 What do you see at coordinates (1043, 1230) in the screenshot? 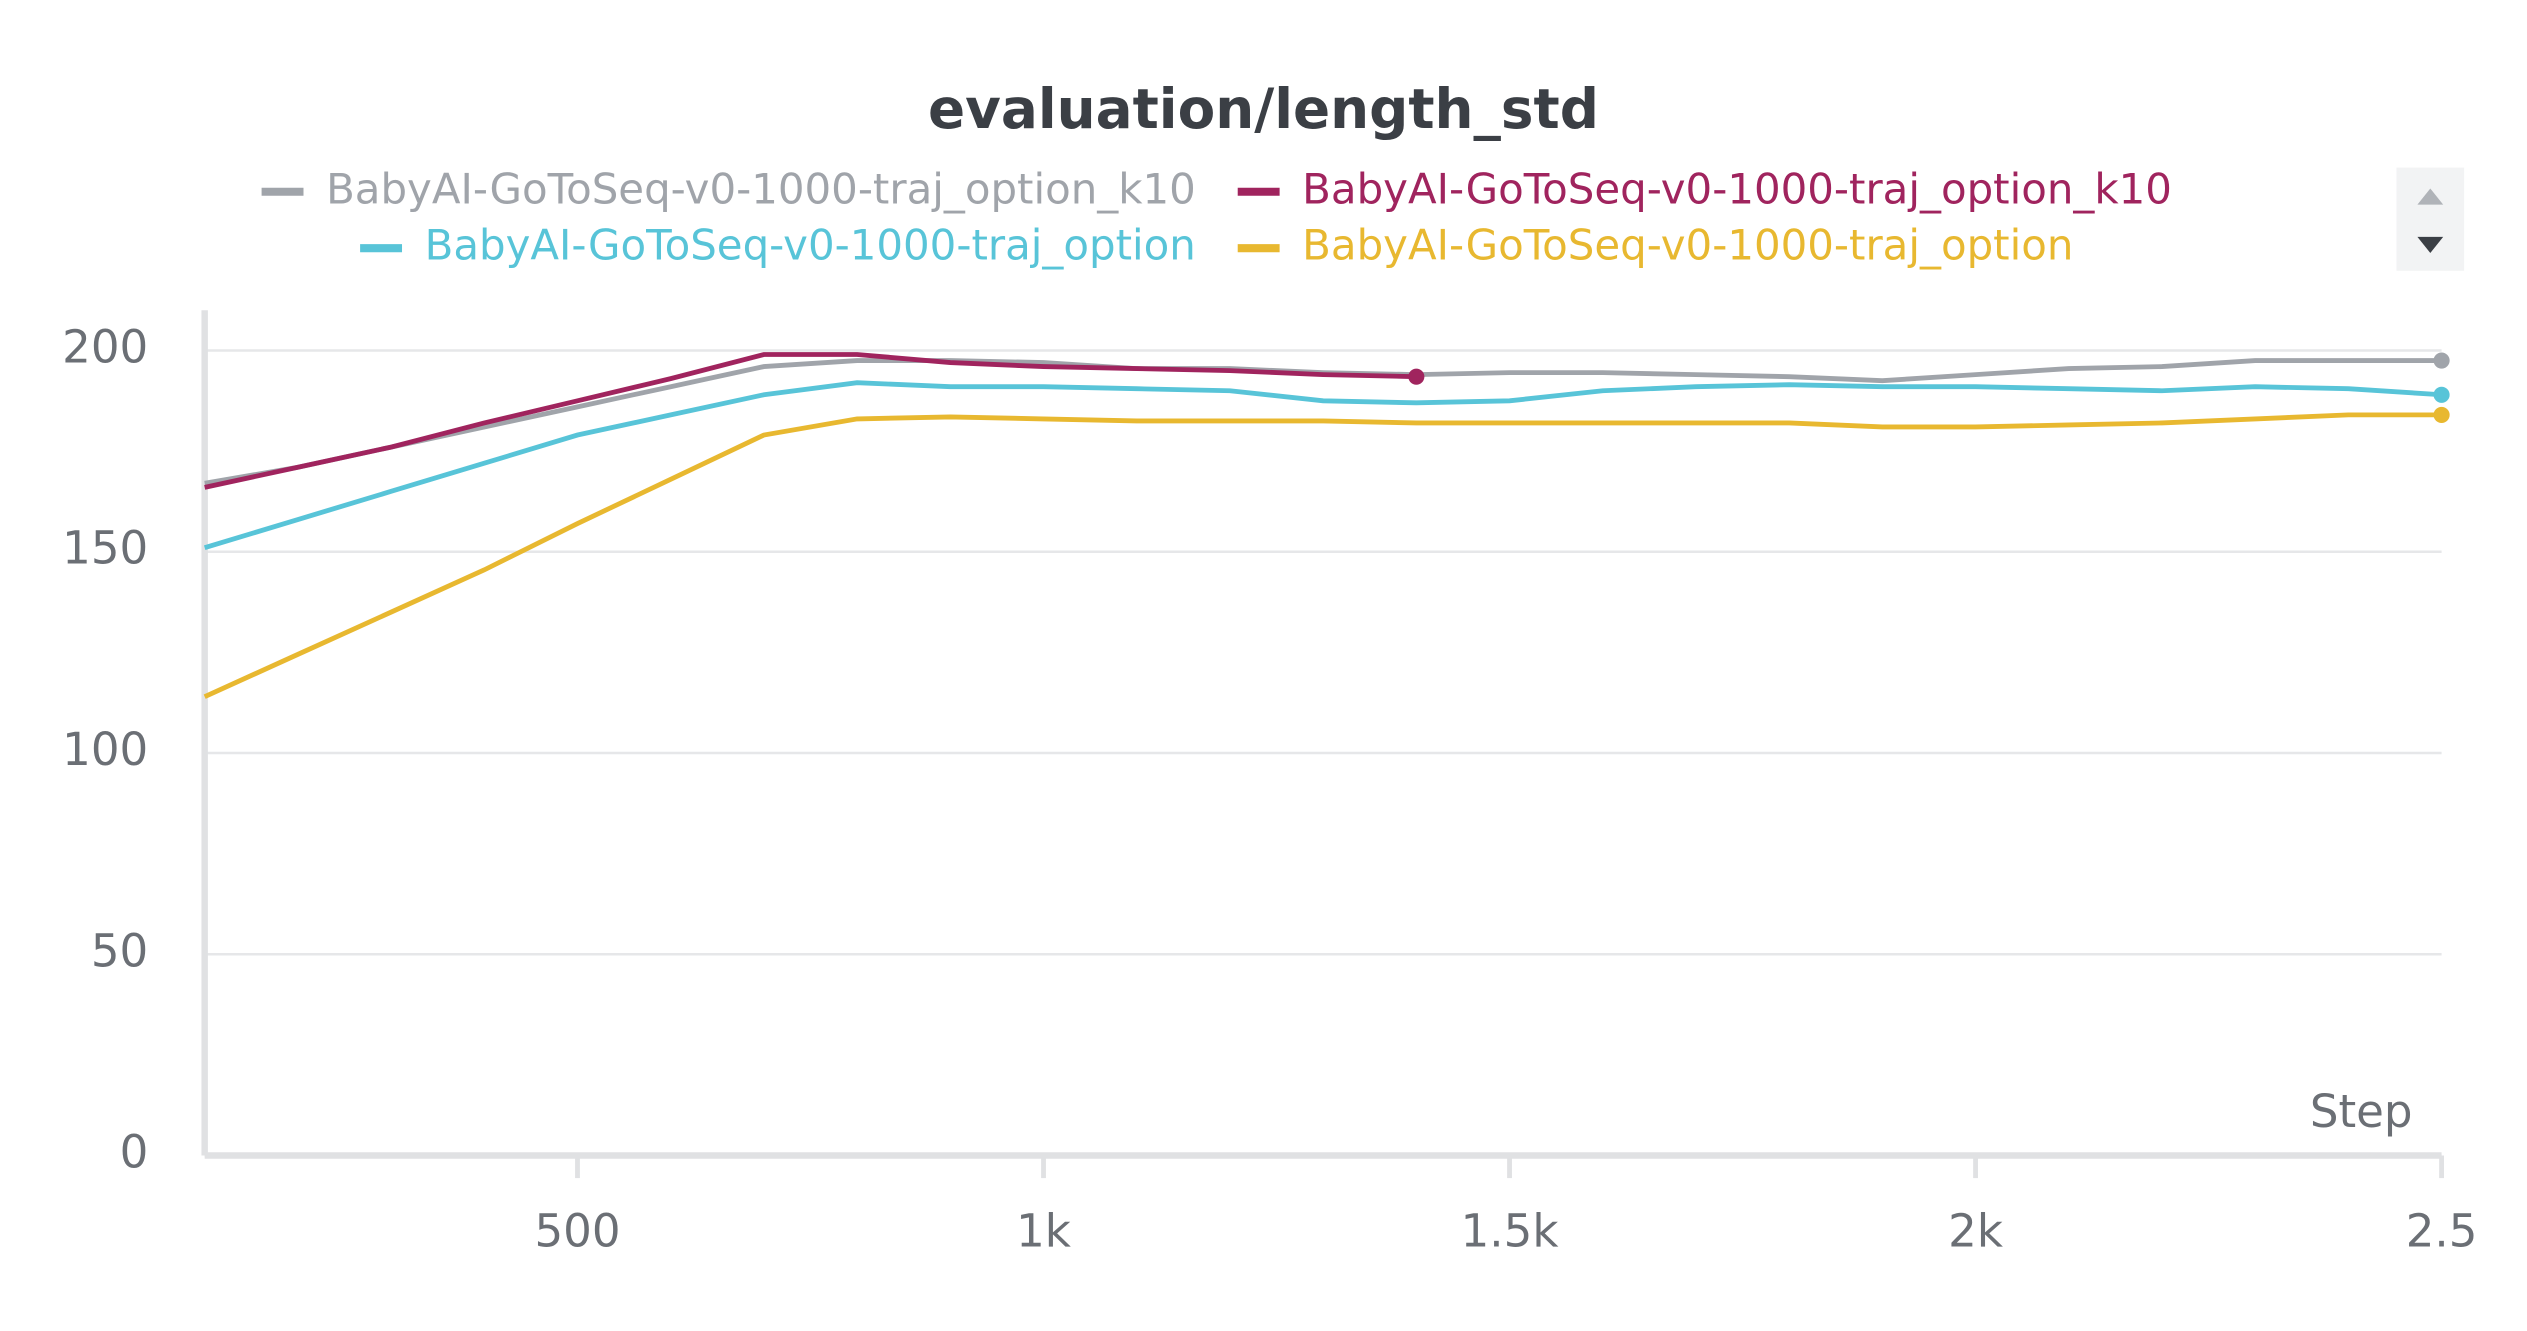
I see `x-tick-label: 1k` at bounding box center [1043, 1230].